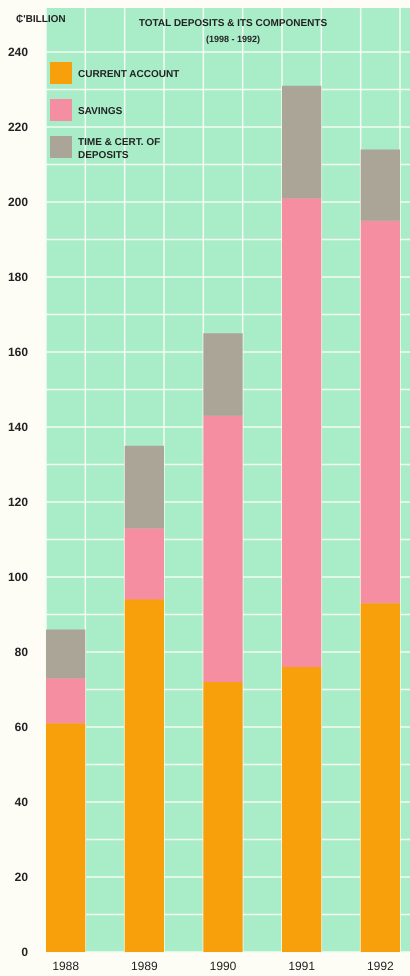 This screenshot has width=410, height=976. What do you see at coordinates (100, 111) in the screenshot?
I see `legend-label: SAVINGS` at bounding box center [100, 111].